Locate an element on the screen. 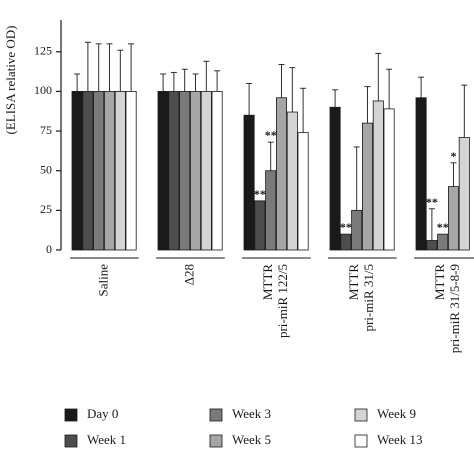 The height and width of the screenshot is (474, 474). significance-marker: * is located at coordinates (454, 156).